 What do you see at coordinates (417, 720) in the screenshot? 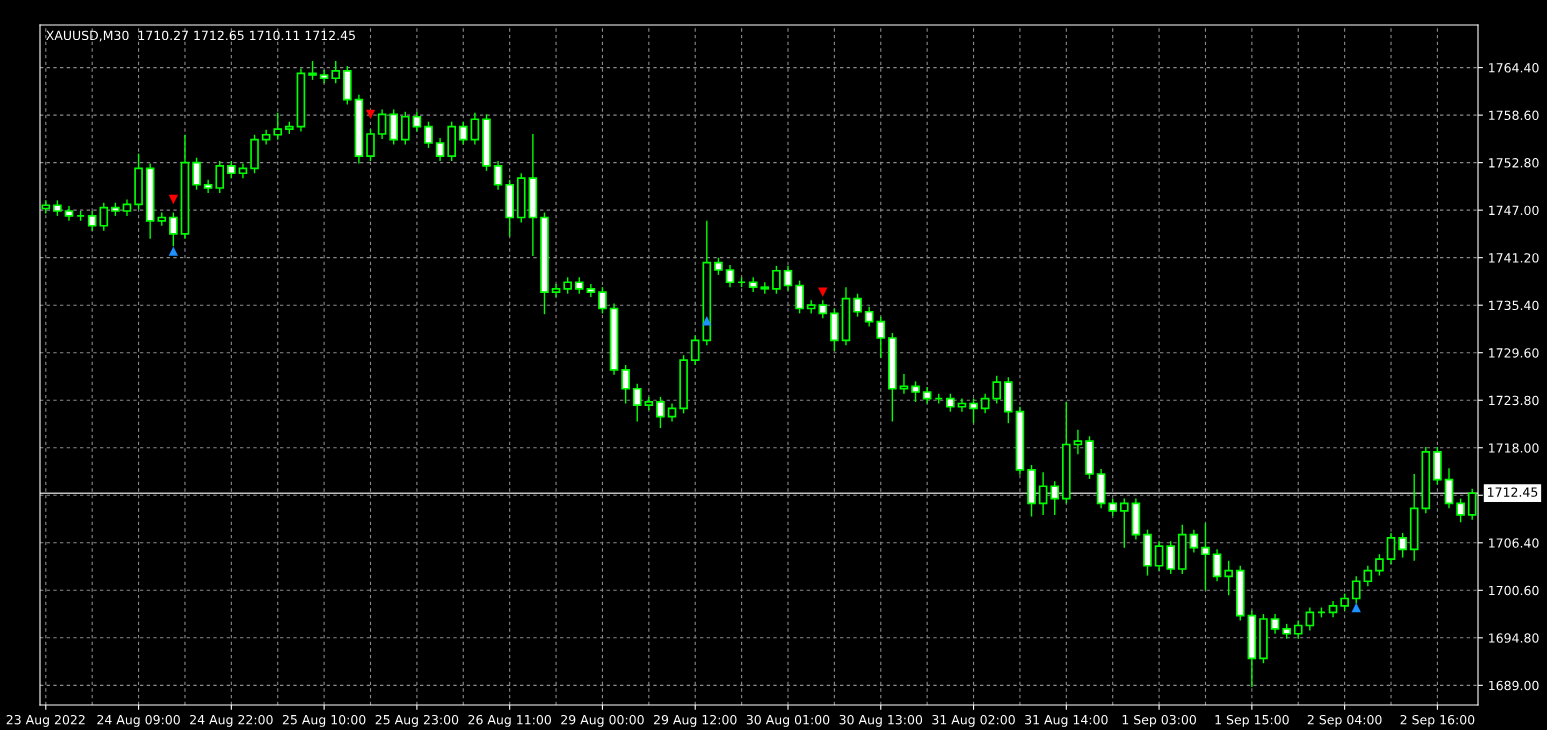
I see `x-tick-label: 25 Aug 23:00` at bounding box center [417, 720].